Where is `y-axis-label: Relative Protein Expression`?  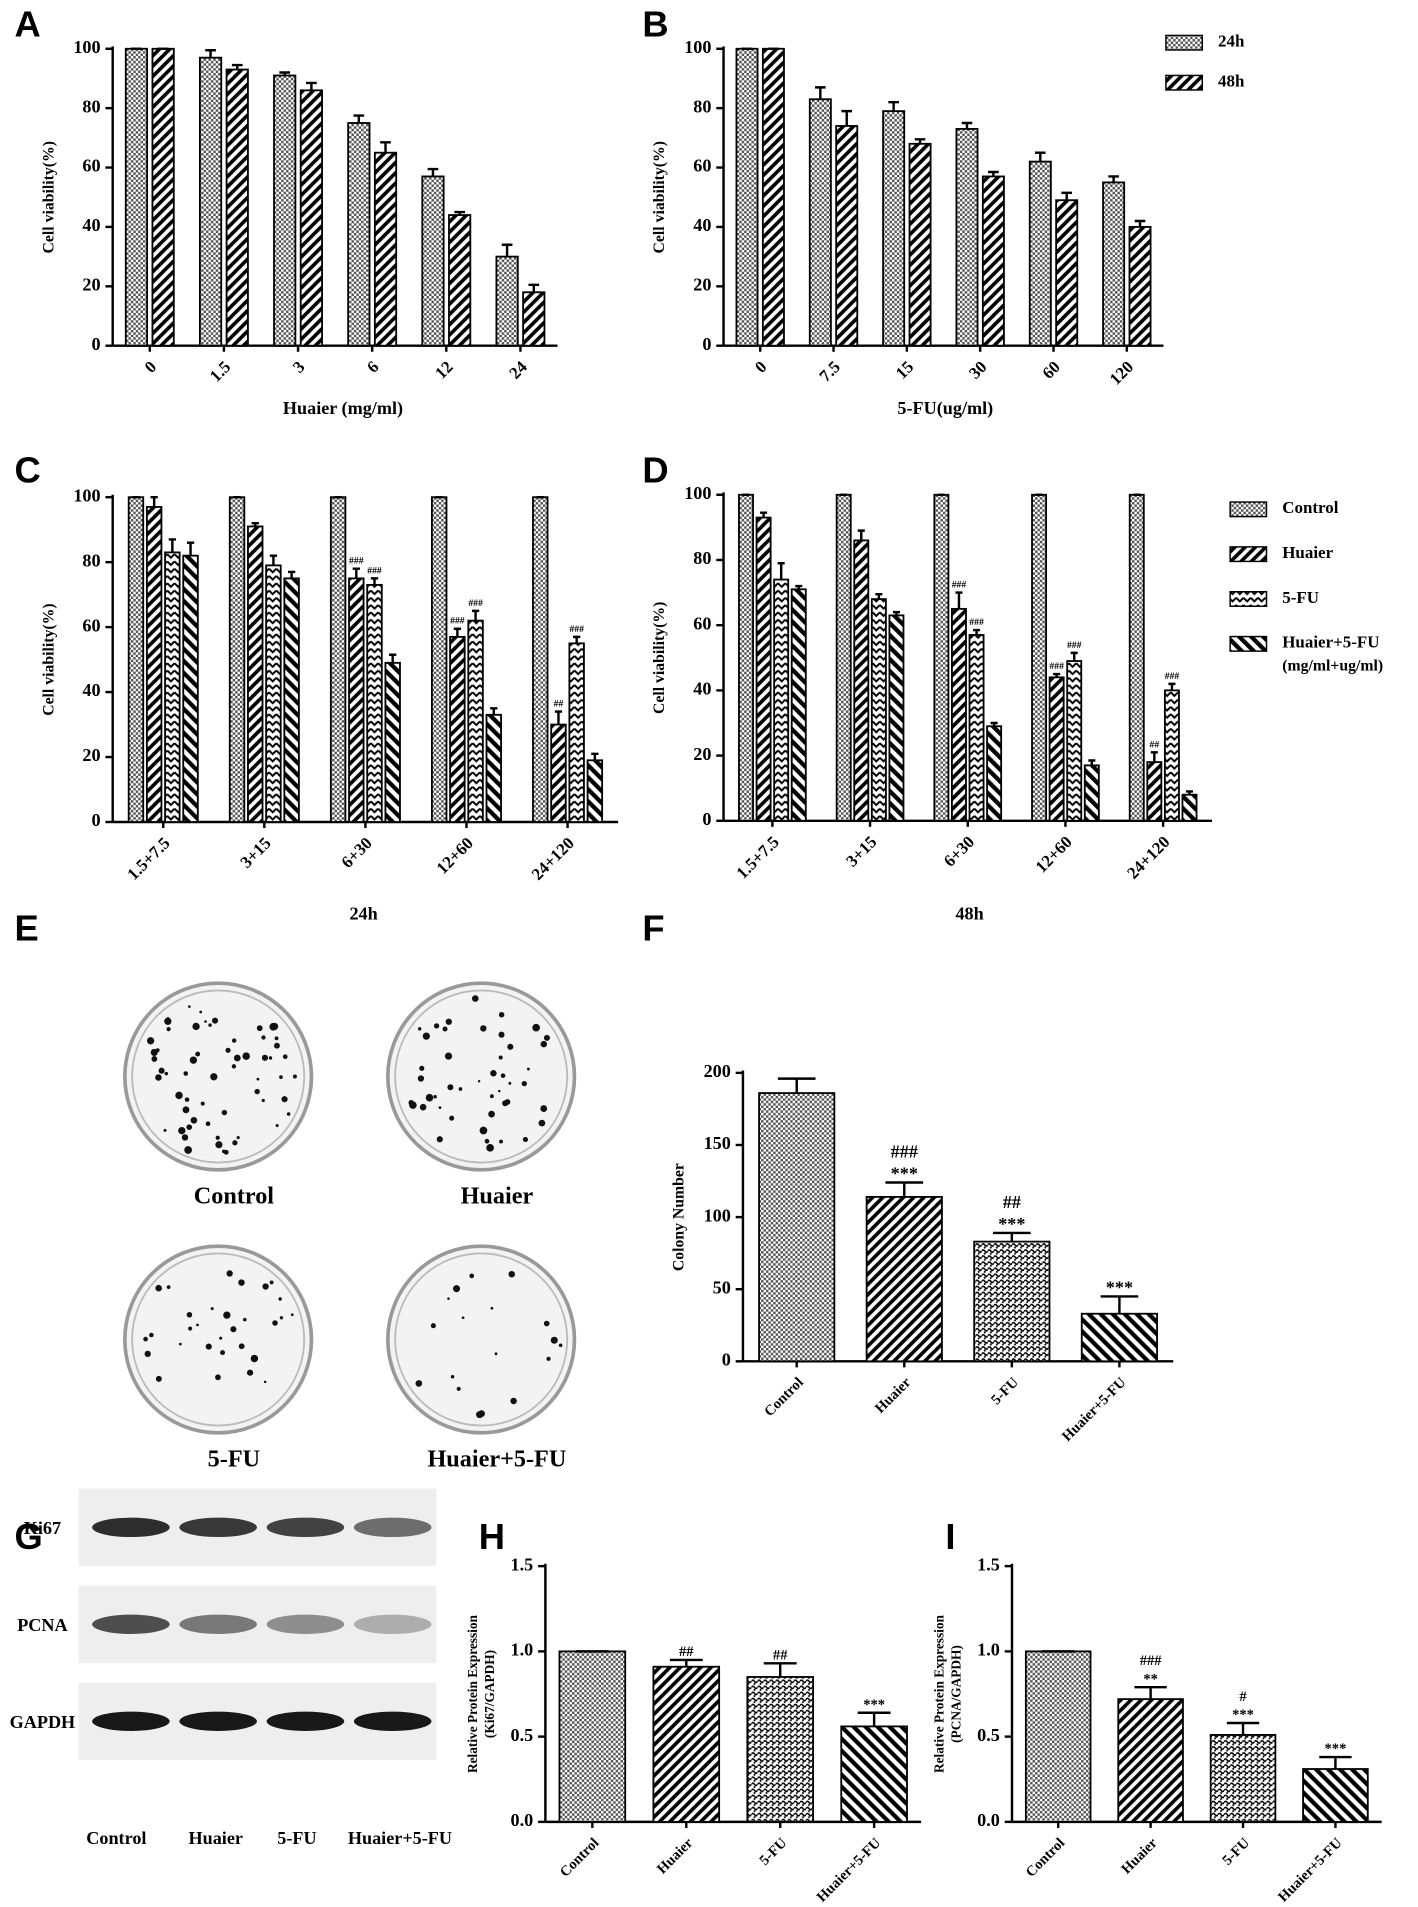
y-axis-label: Relative Protein Expression is located at coordinates (472, 1693).